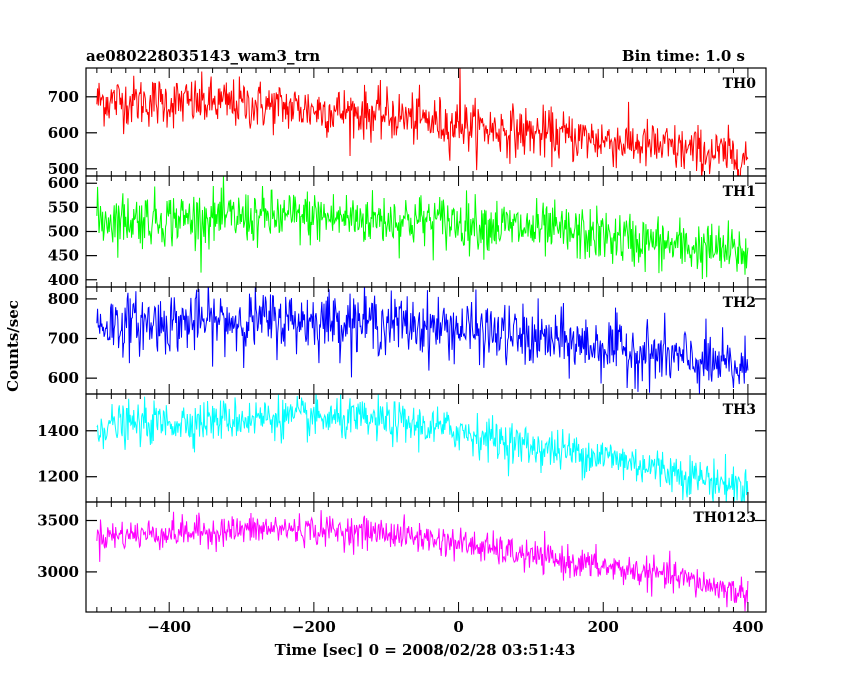 The height and width of the screenshot is (680, 850). I want to click on panel-label-th3: TH3, so click(739, 410).